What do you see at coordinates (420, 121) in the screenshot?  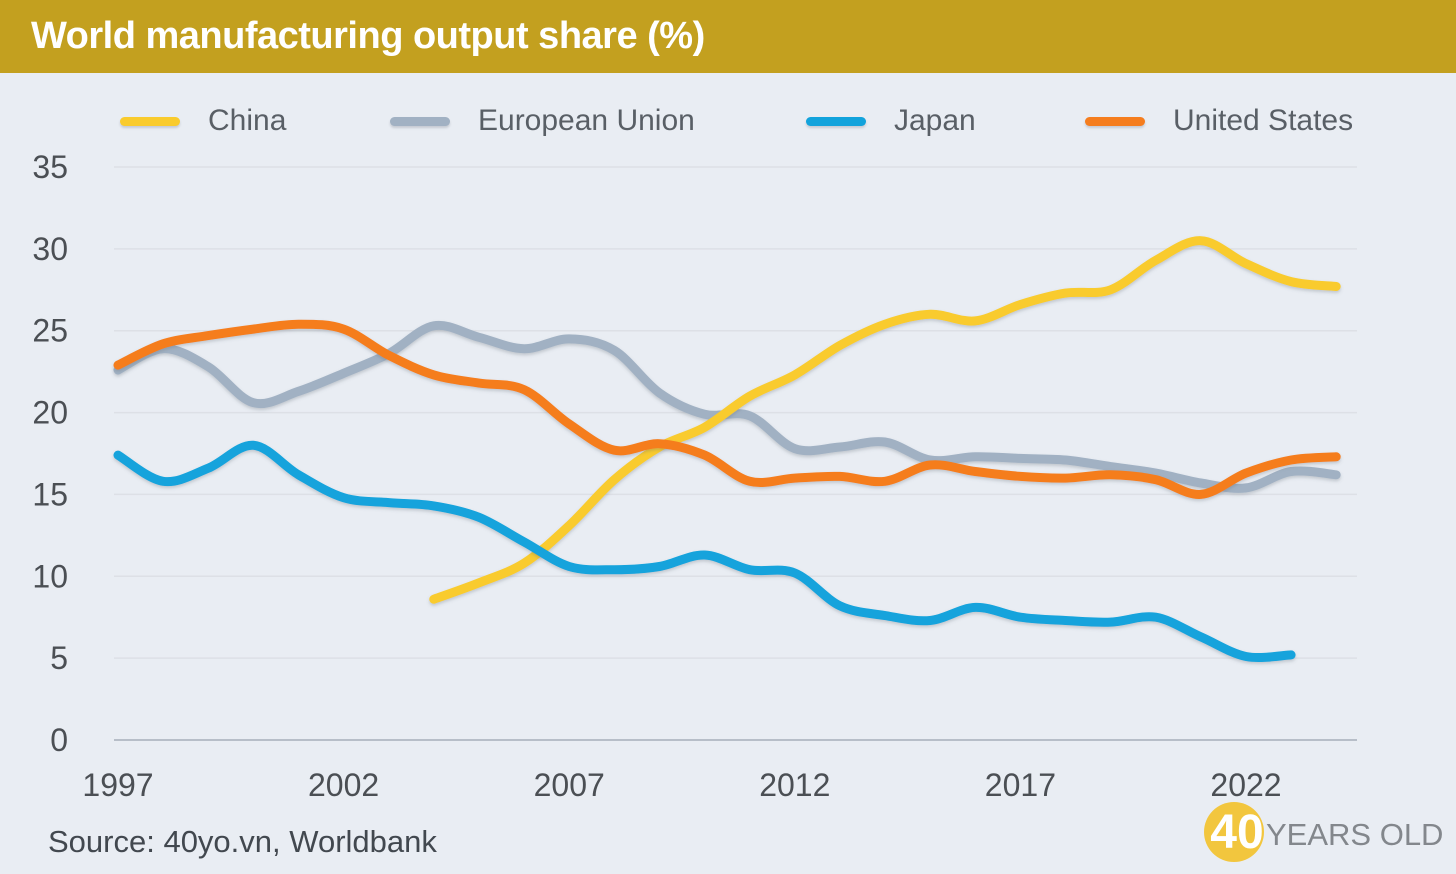 I see `legend-swatch-european-union` at bounding box center [420, 121].